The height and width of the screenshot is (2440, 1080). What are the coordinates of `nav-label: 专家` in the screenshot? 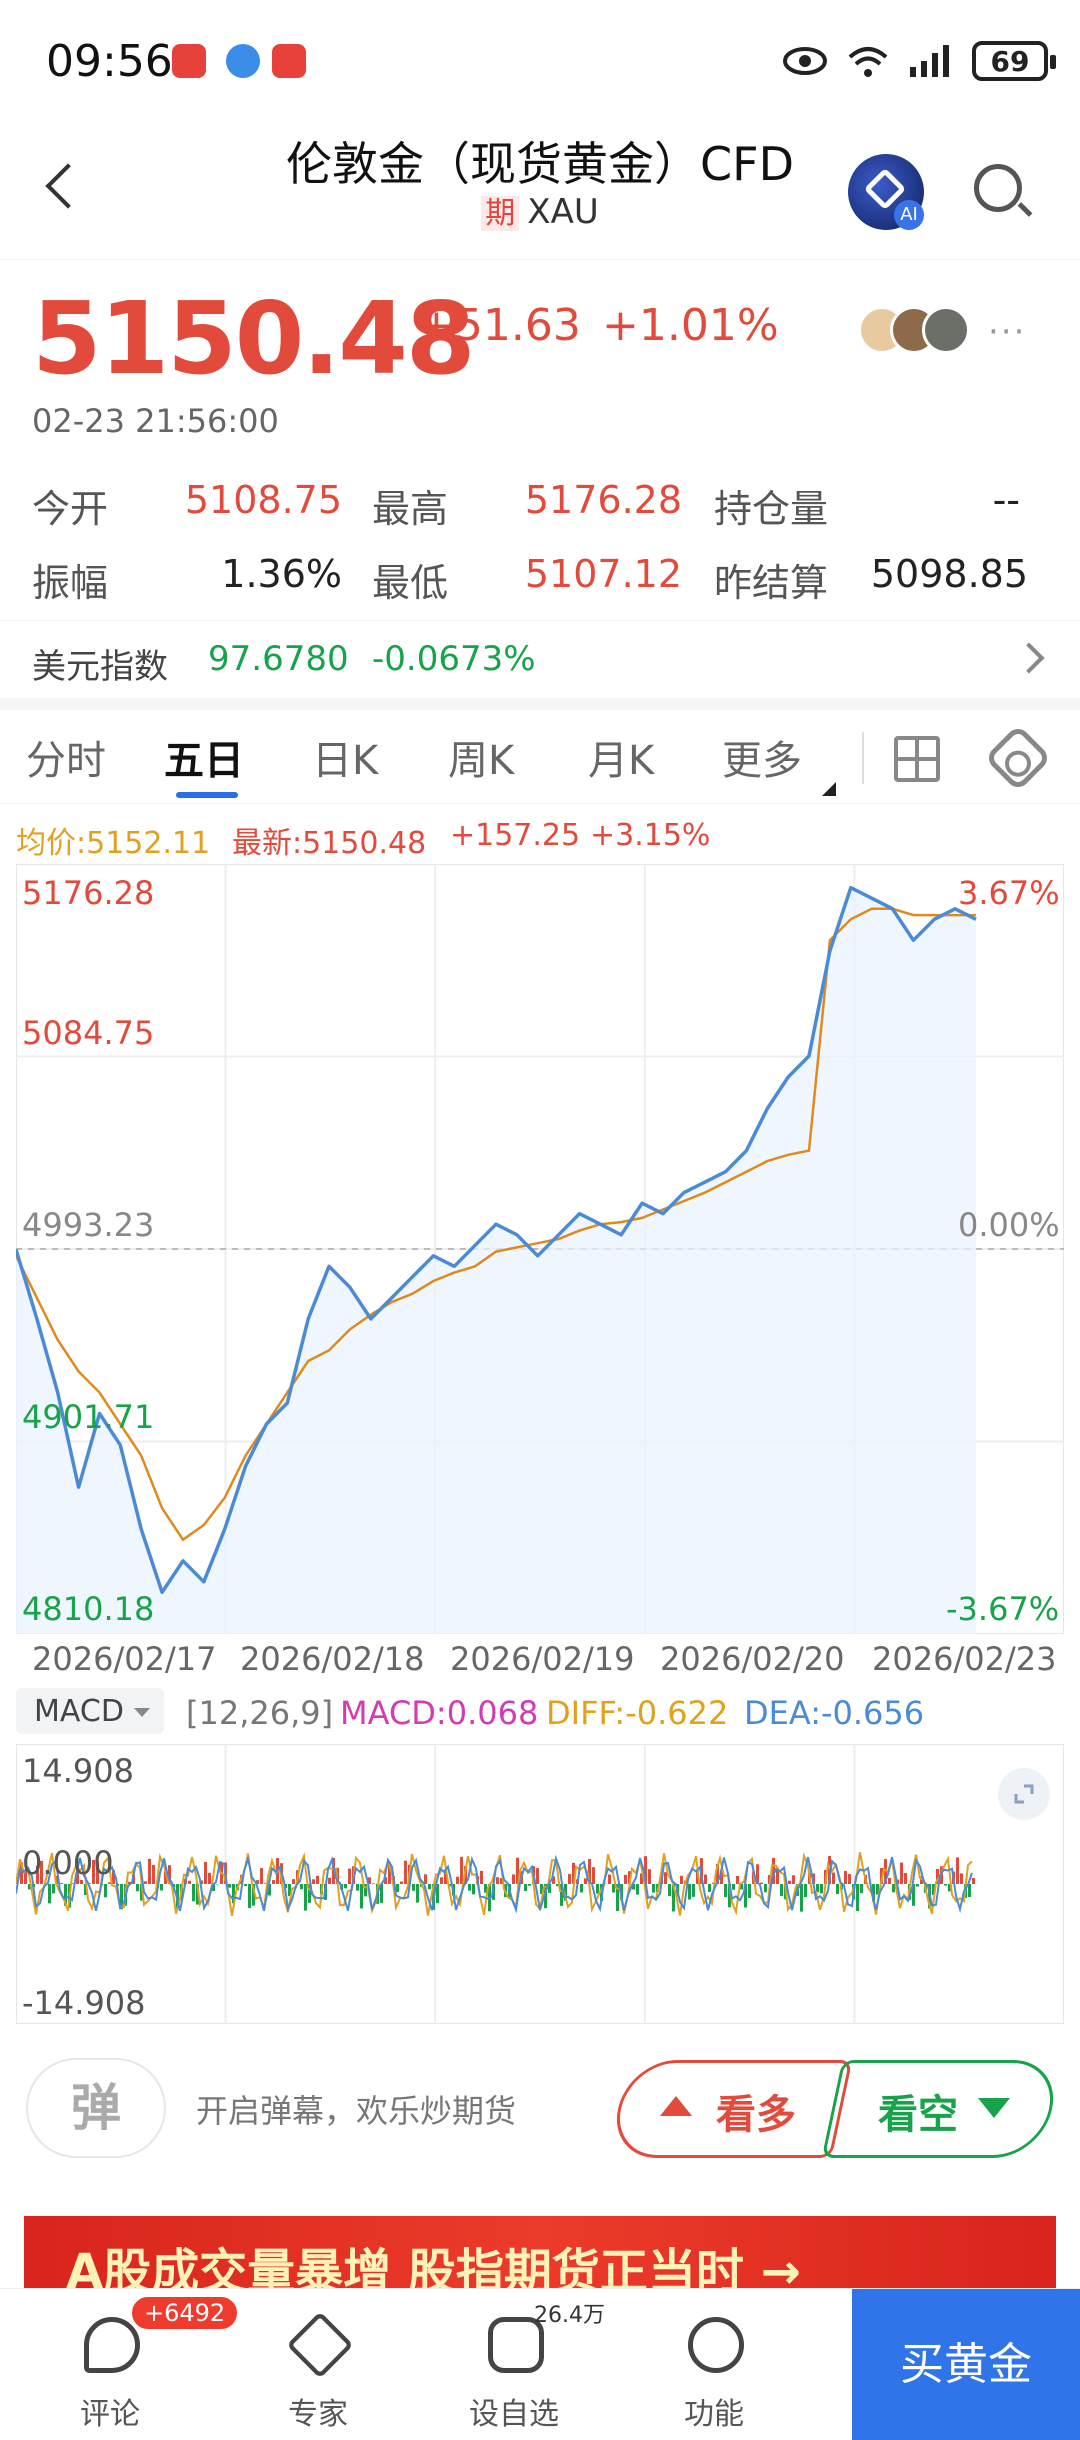 It's located at (318, 2414).